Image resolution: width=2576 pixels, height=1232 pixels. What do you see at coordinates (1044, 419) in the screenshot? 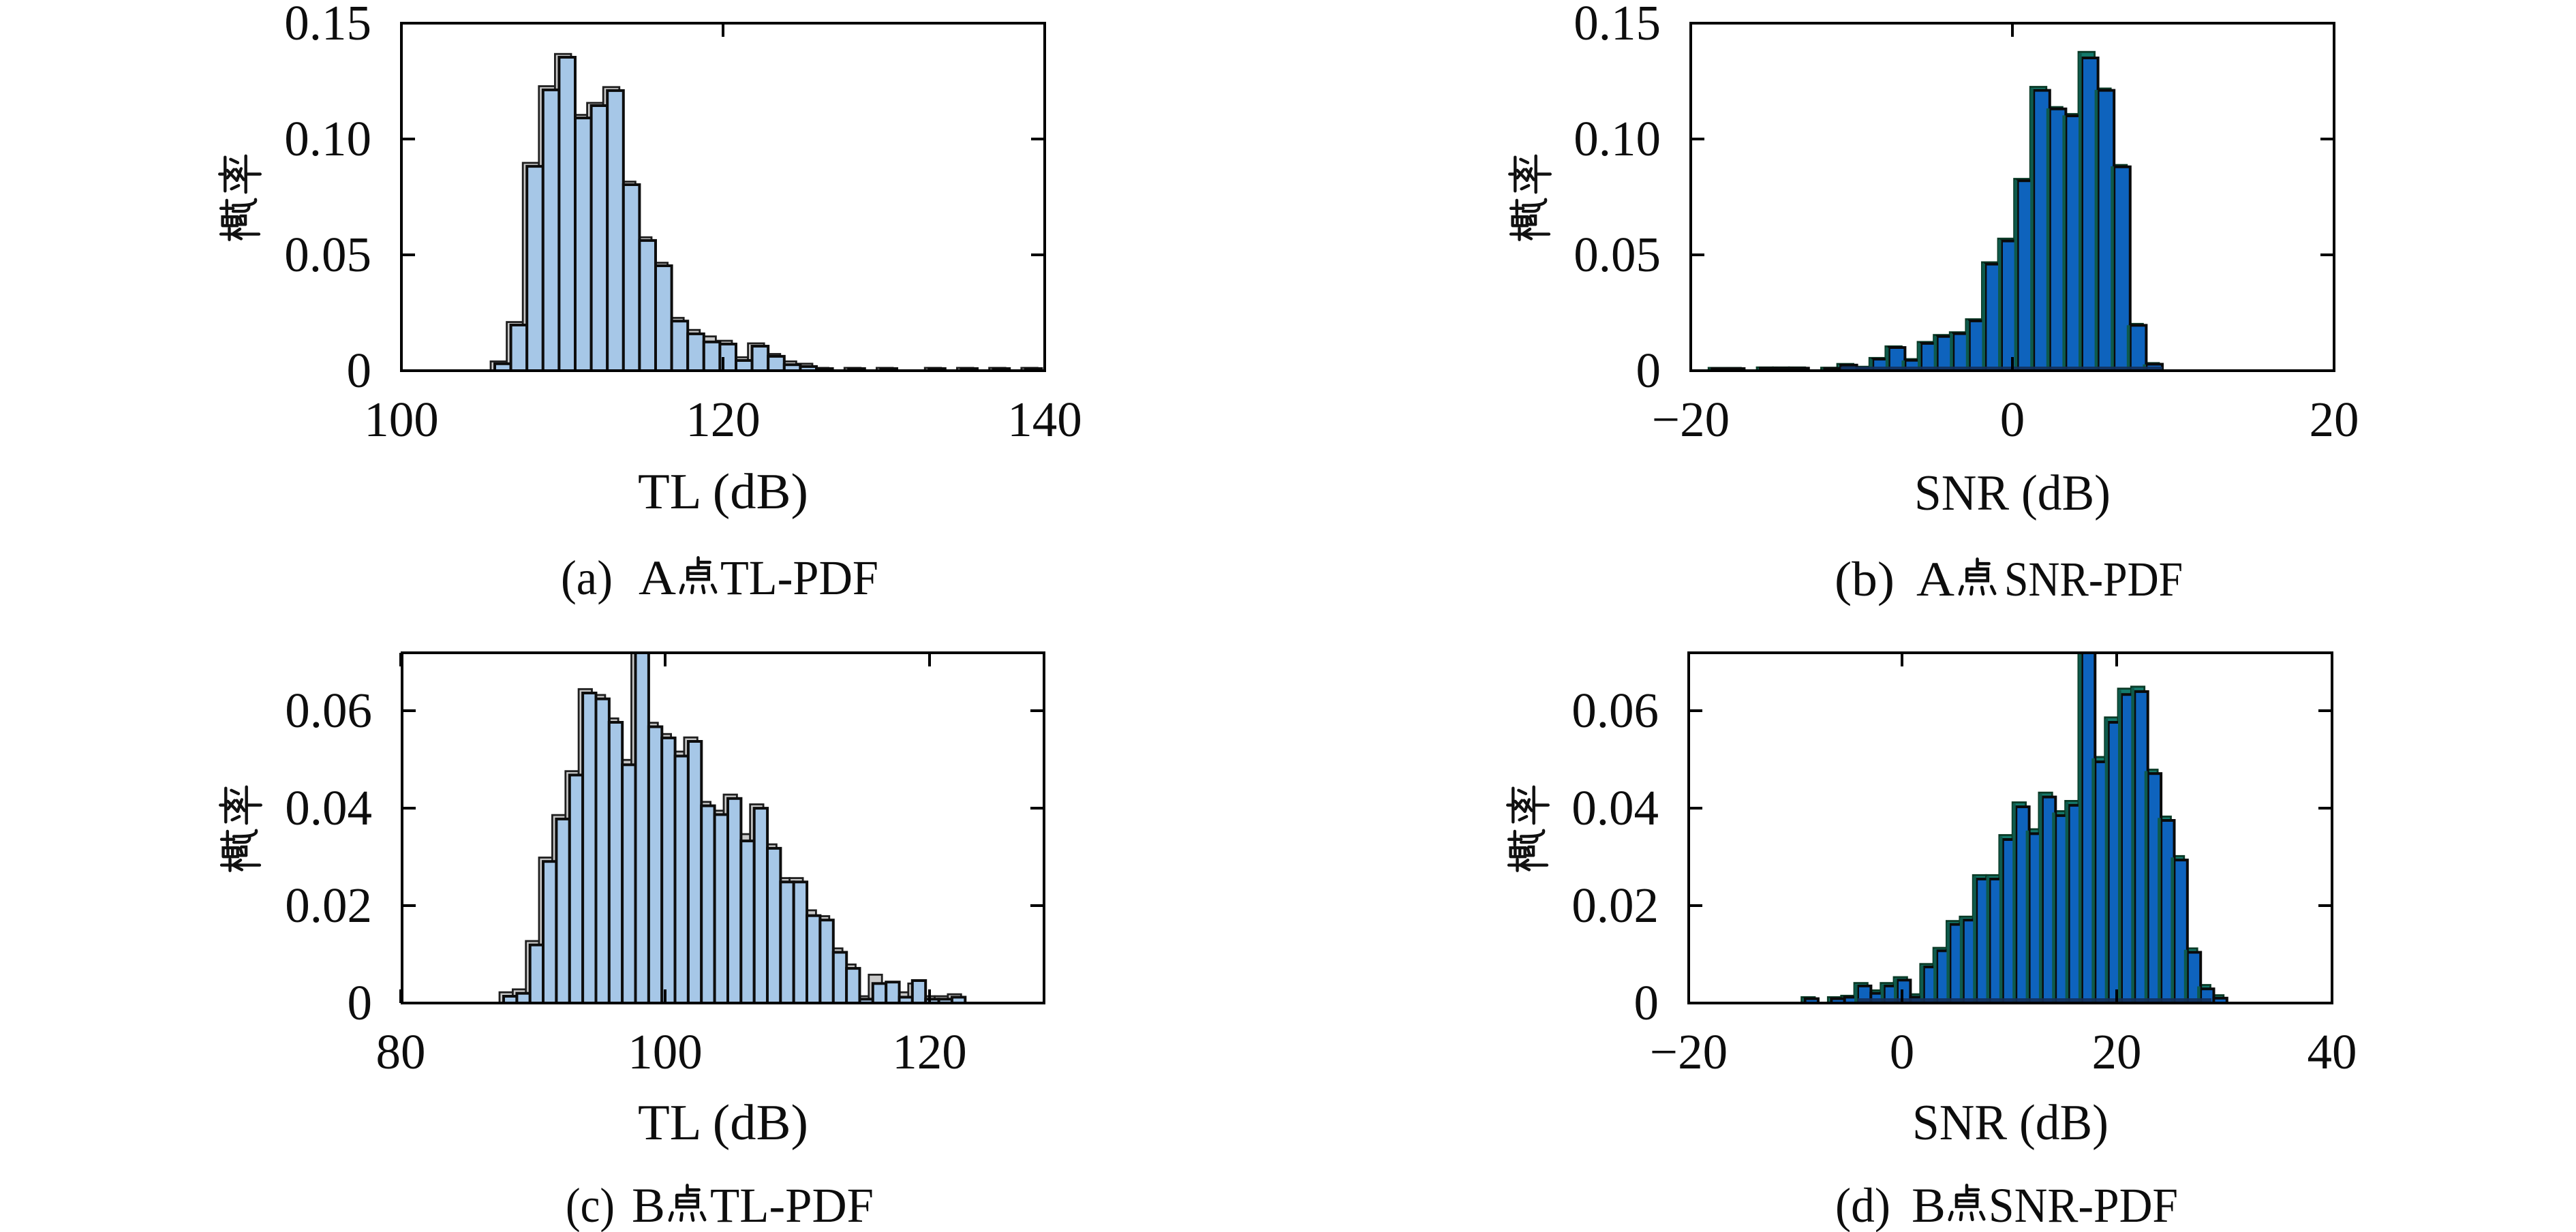
I see `svg-text: 140` at bounding box center [1044, 419].